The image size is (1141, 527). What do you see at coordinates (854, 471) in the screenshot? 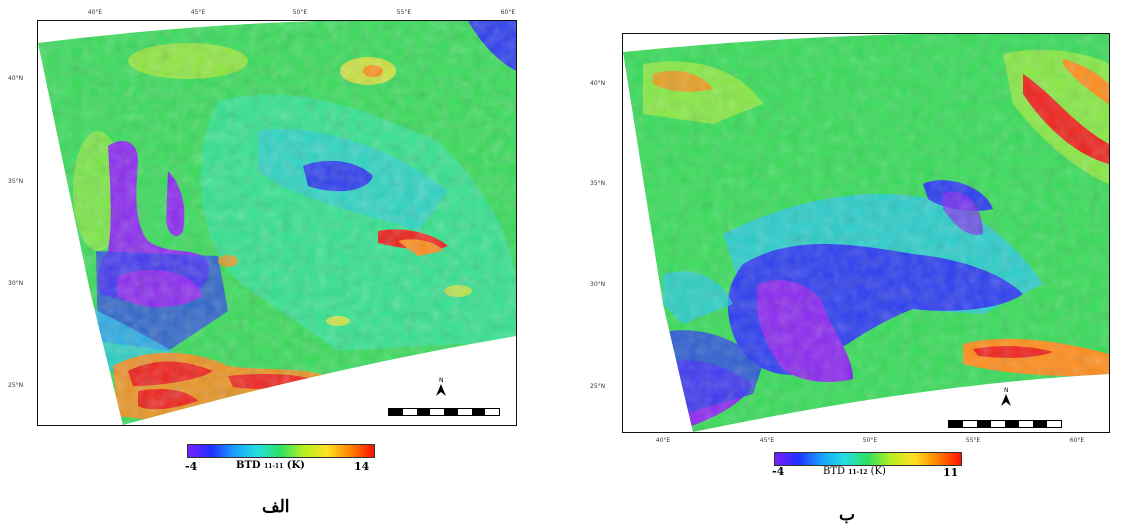
I see `colorbar-title: BTD 11-12 (K)` at bounding box center [854, 471].